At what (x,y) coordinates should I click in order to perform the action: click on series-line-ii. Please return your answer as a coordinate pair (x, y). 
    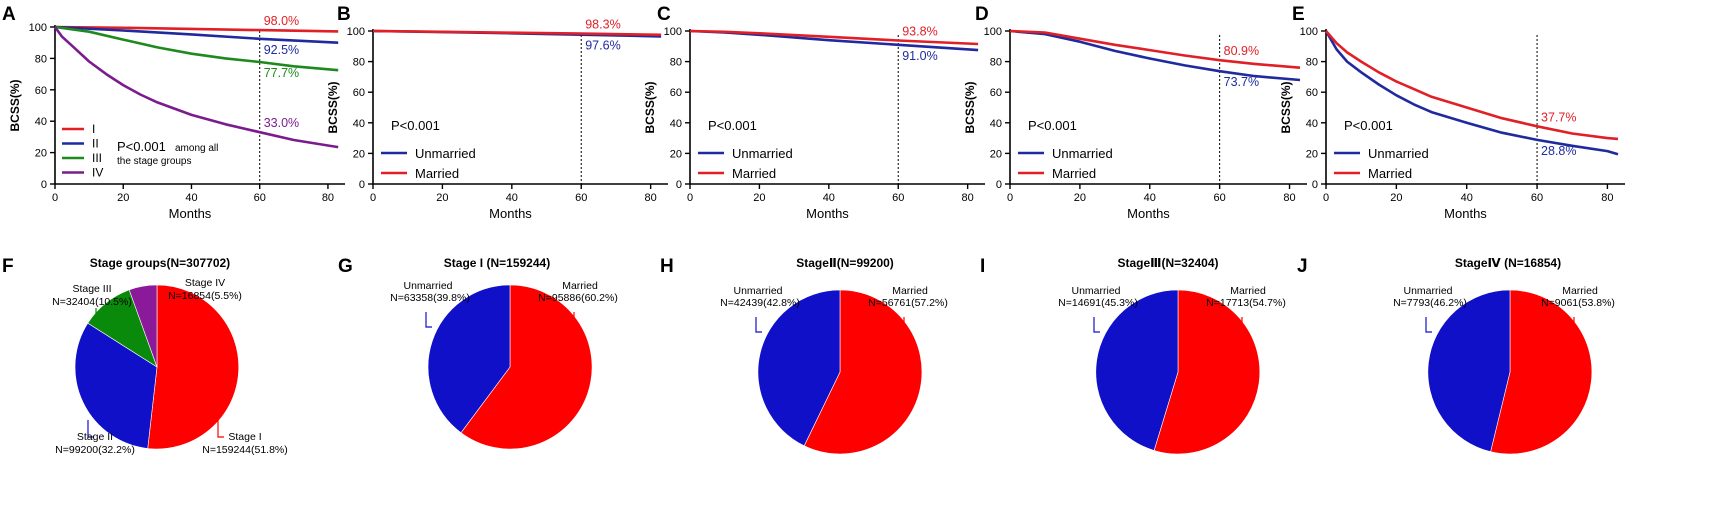
    Looking at the image, I should click on (196, 34).